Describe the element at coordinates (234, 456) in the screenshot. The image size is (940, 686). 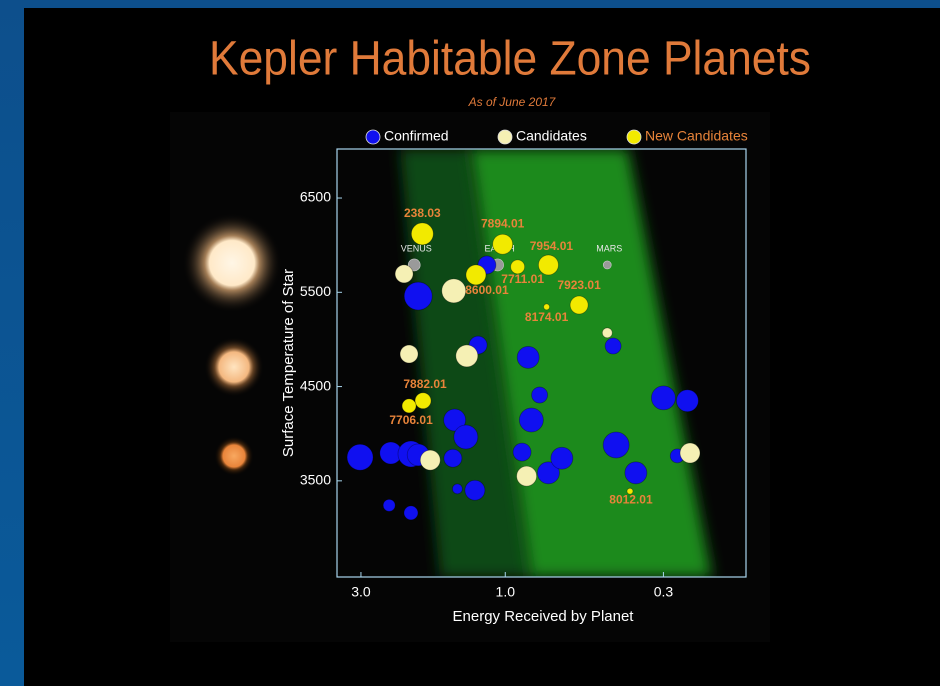
I see `star-small` at that location.